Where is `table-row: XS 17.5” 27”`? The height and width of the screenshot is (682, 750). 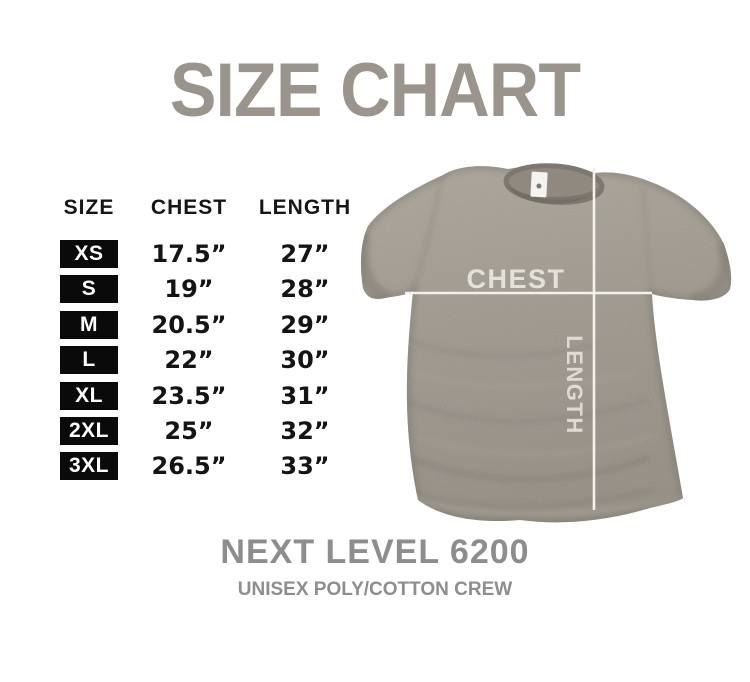
table-row: XS 17.5” 27” is located at coordinates (205, 254).